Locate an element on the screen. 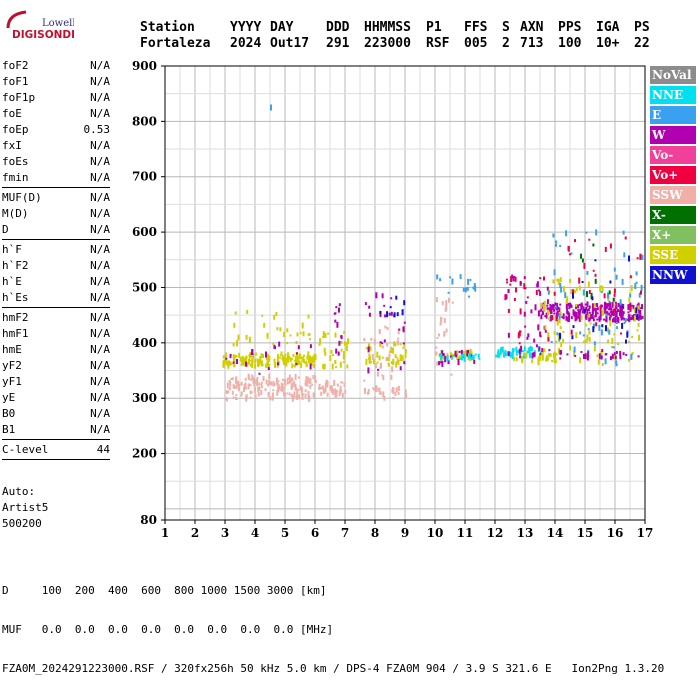 This screenshot has height=688, width=700. autoscaling-info: Auto: Artist5 500200 is located at coordinates (25, 508).